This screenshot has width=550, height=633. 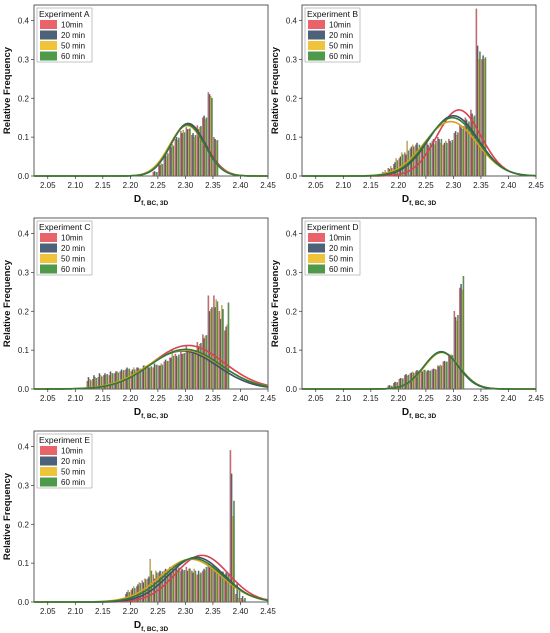 I want to click on y-tick-label: 0.2, so click(x=24, y=98).